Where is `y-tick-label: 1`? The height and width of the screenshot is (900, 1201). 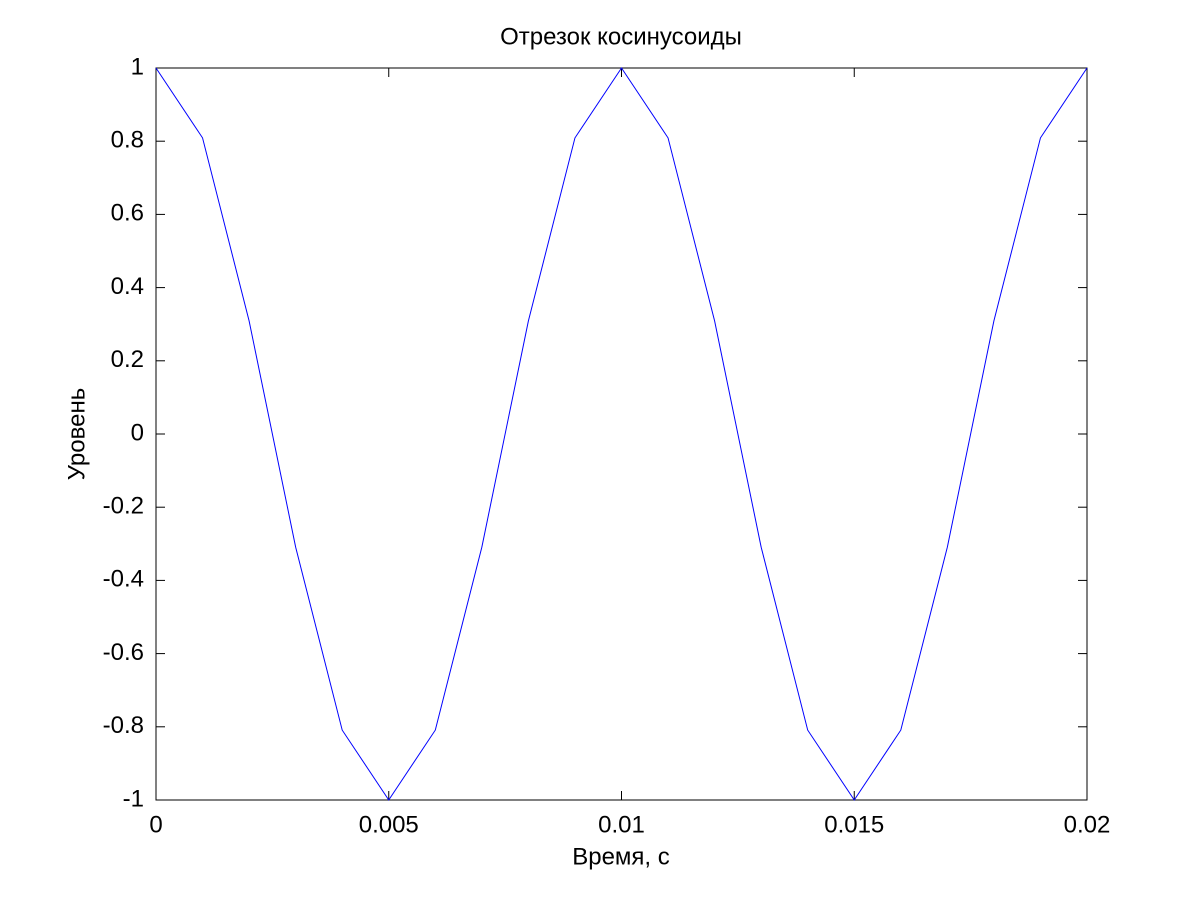
y-tick-label: 1 is located at coordinates (137, 66).